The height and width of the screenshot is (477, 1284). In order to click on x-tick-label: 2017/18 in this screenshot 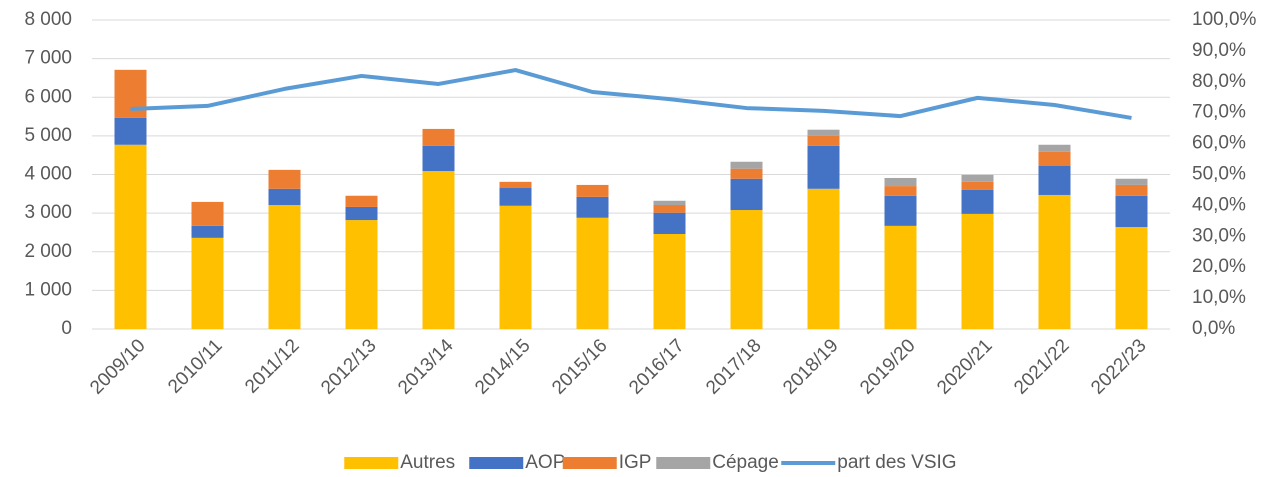, I will do `click(733, 366)`.